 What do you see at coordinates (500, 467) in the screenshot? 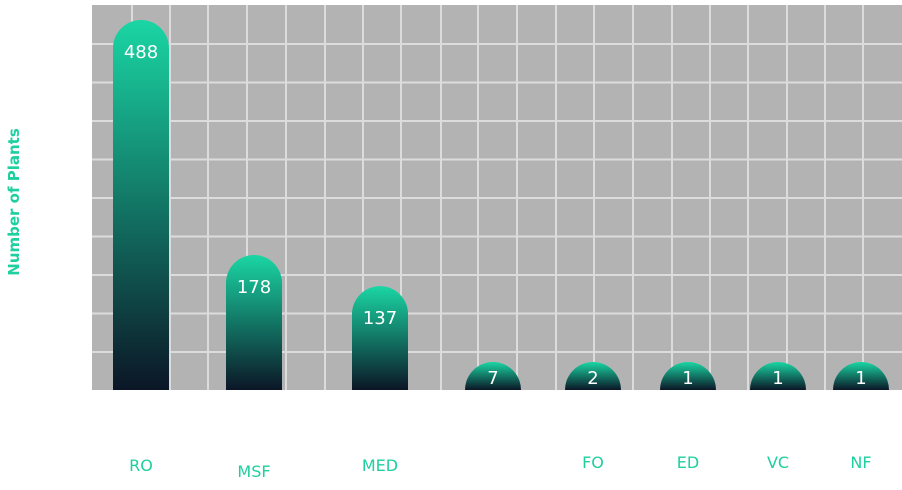
I see `x-tick-labels: RO MSF MED FO ED VC NF` at bounding box center [500, 467].